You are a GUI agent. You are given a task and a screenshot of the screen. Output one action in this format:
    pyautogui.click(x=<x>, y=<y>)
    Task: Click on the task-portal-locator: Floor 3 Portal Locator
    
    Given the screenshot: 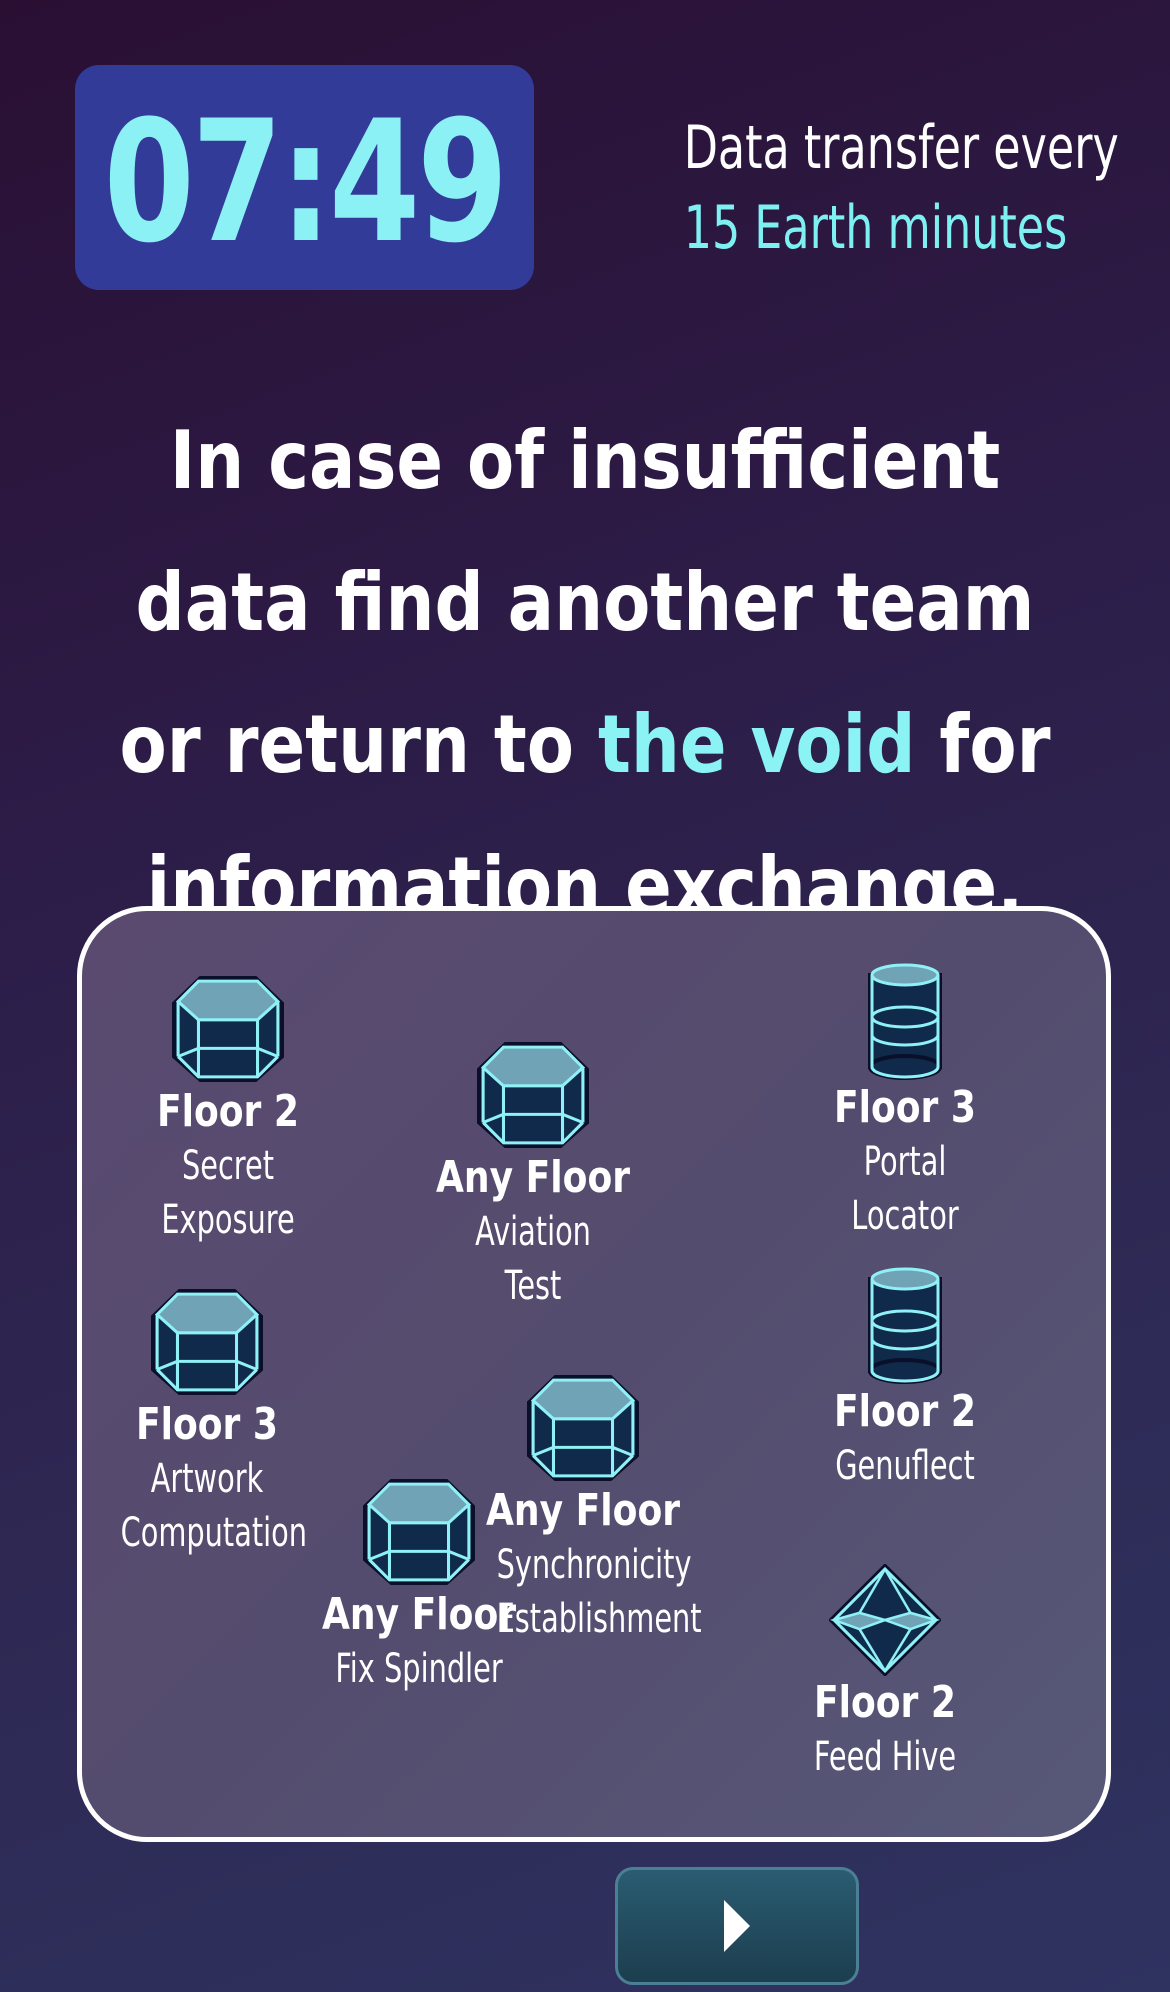 What is the action you would take?
    pyautogui.click(x=905, y=1102)
    